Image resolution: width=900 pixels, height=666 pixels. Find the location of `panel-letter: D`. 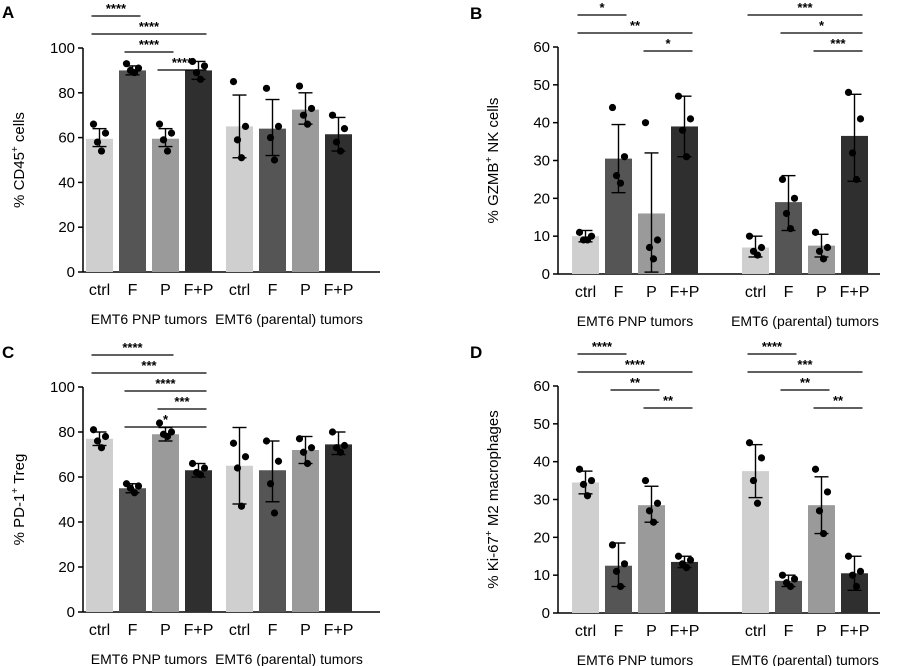

panel-letter: D is located at coordinates (476, 352).